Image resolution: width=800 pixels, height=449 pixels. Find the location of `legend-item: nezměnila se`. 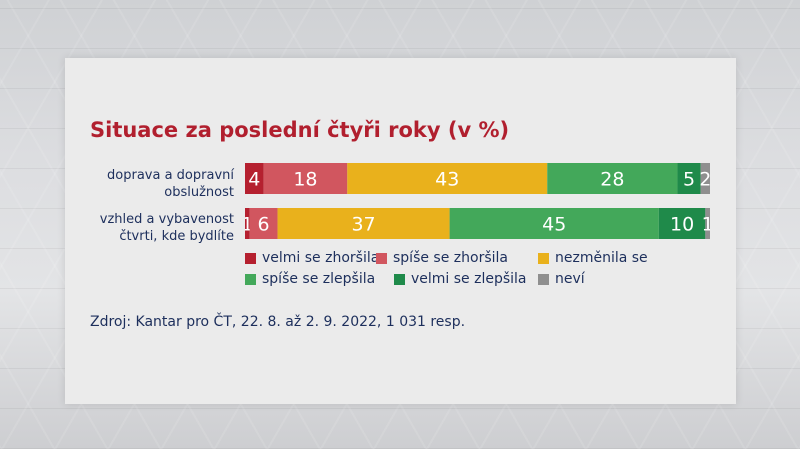

legend-item: nezměnila se is located at coordinates (593, 258).